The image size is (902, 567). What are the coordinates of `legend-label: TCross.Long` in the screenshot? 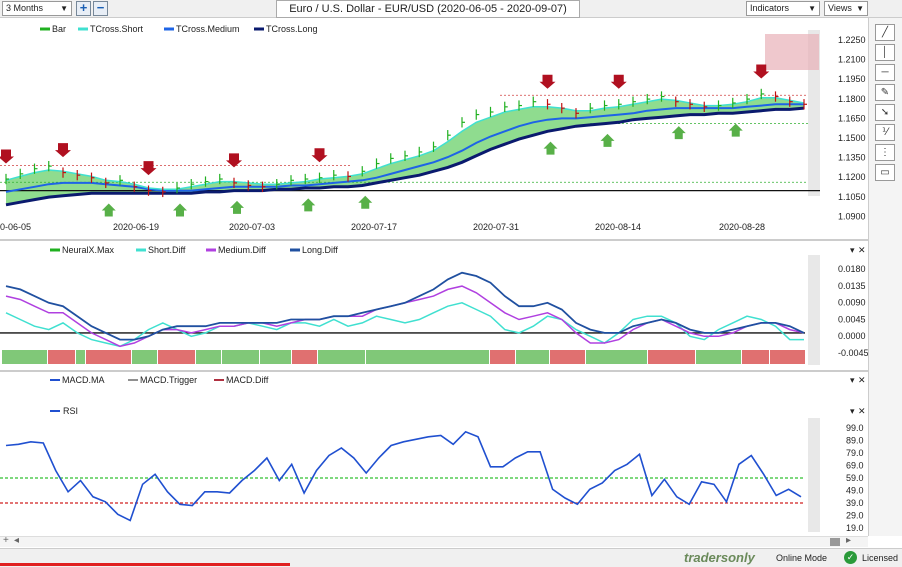 It's located at (292, 29).